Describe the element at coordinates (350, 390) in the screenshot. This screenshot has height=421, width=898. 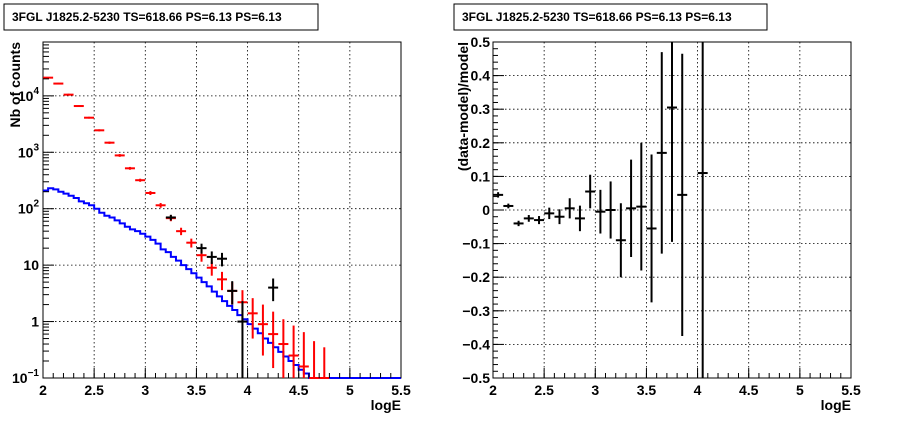
I see `left-x-tick-label: 5` at that location.